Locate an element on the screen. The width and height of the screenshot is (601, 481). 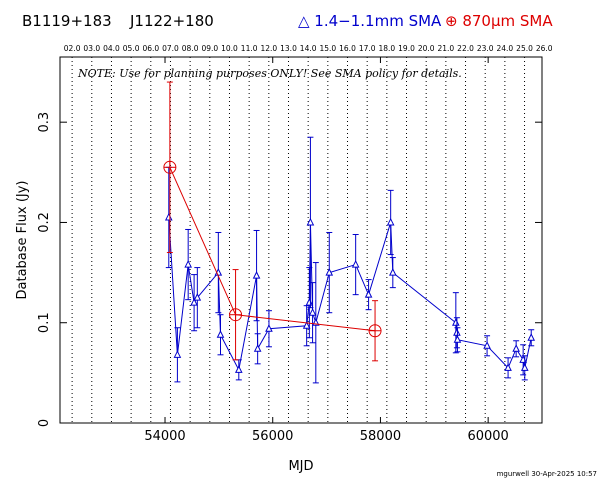
y-axis-label: Database Flux (Jy) is located at coordinates (22, 240).